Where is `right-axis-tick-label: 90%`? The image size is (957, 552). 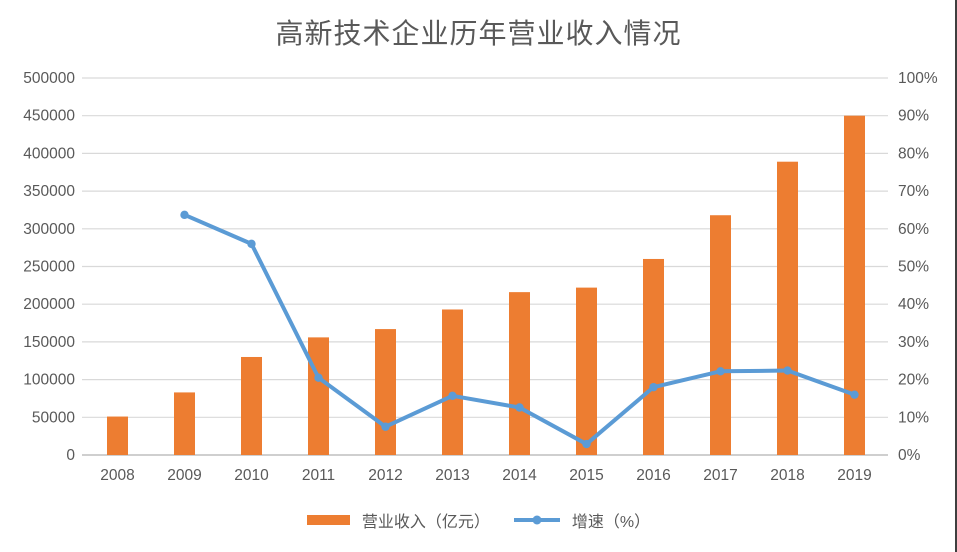
right-axis-tick-label: 90% is located at coordinates (913, 116).